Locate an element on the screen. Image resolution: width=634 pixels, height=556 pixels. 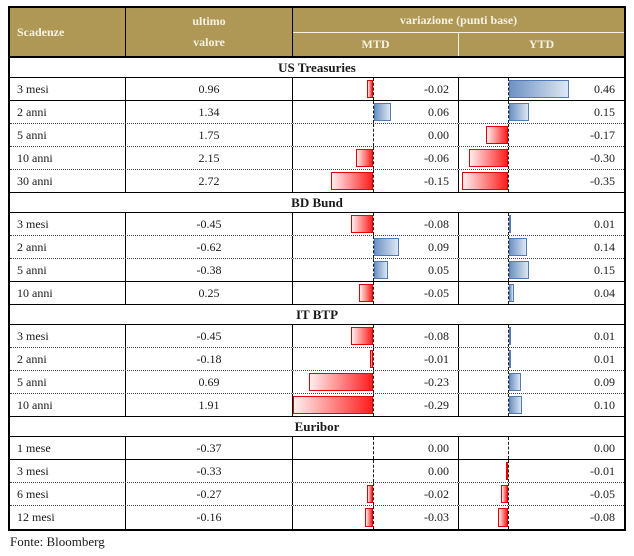
ytd-value: -0.01 is located at coordinates (602, 470).